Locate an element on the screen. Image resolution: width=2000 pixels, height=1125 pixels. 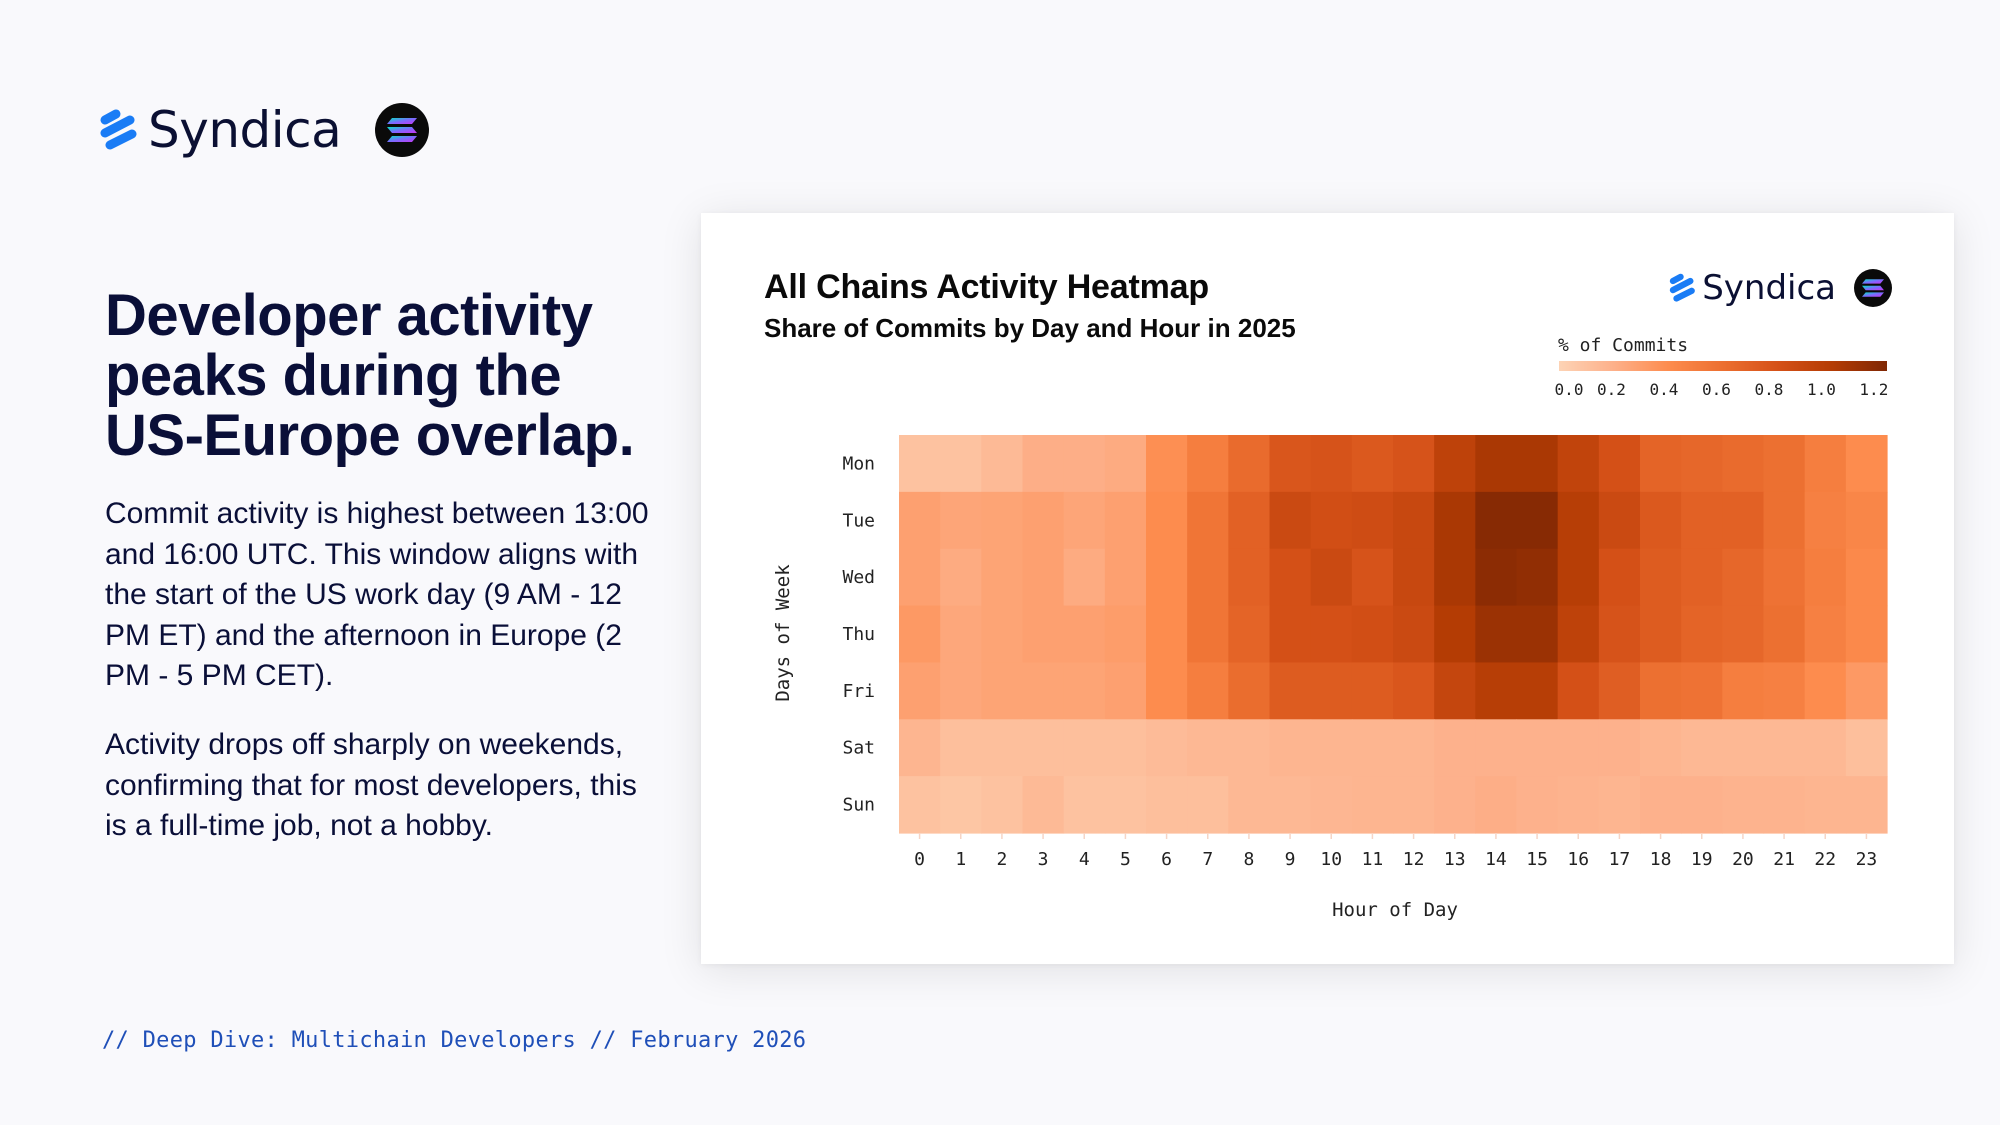
brand-header: Syndica is located at coordinates (264, 130).